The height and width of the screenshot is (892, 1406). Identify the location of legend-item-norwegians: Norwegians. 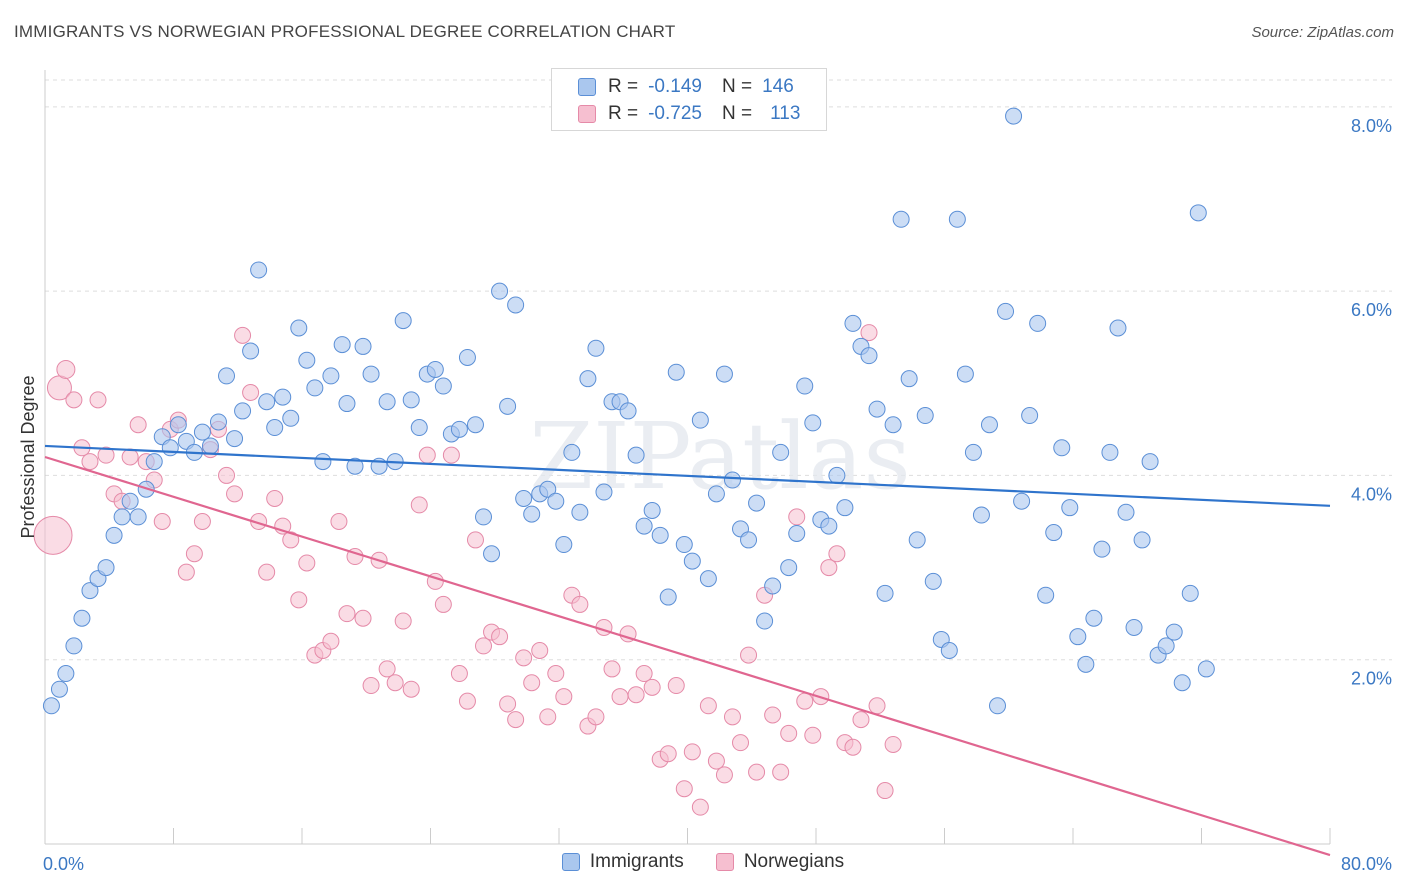
(779, 862).